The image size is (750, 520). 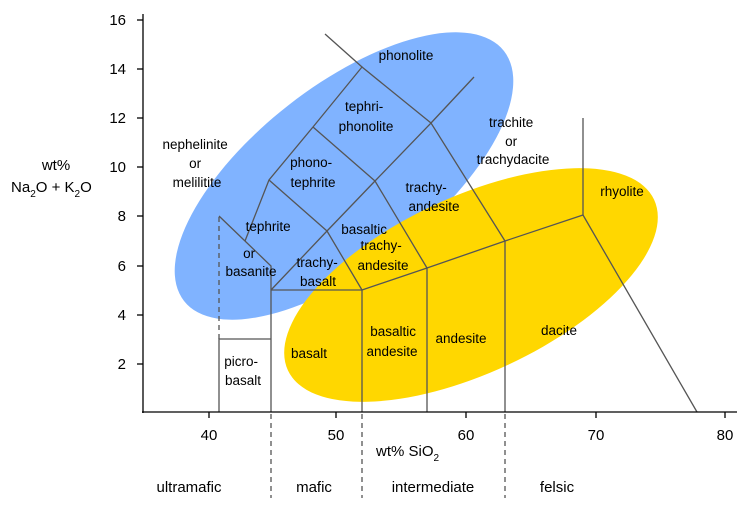 What do you see at coordinates (309, 353) in the screenshot?
I see `field-label-basalt: basalt` at bounding box center [309, 353].